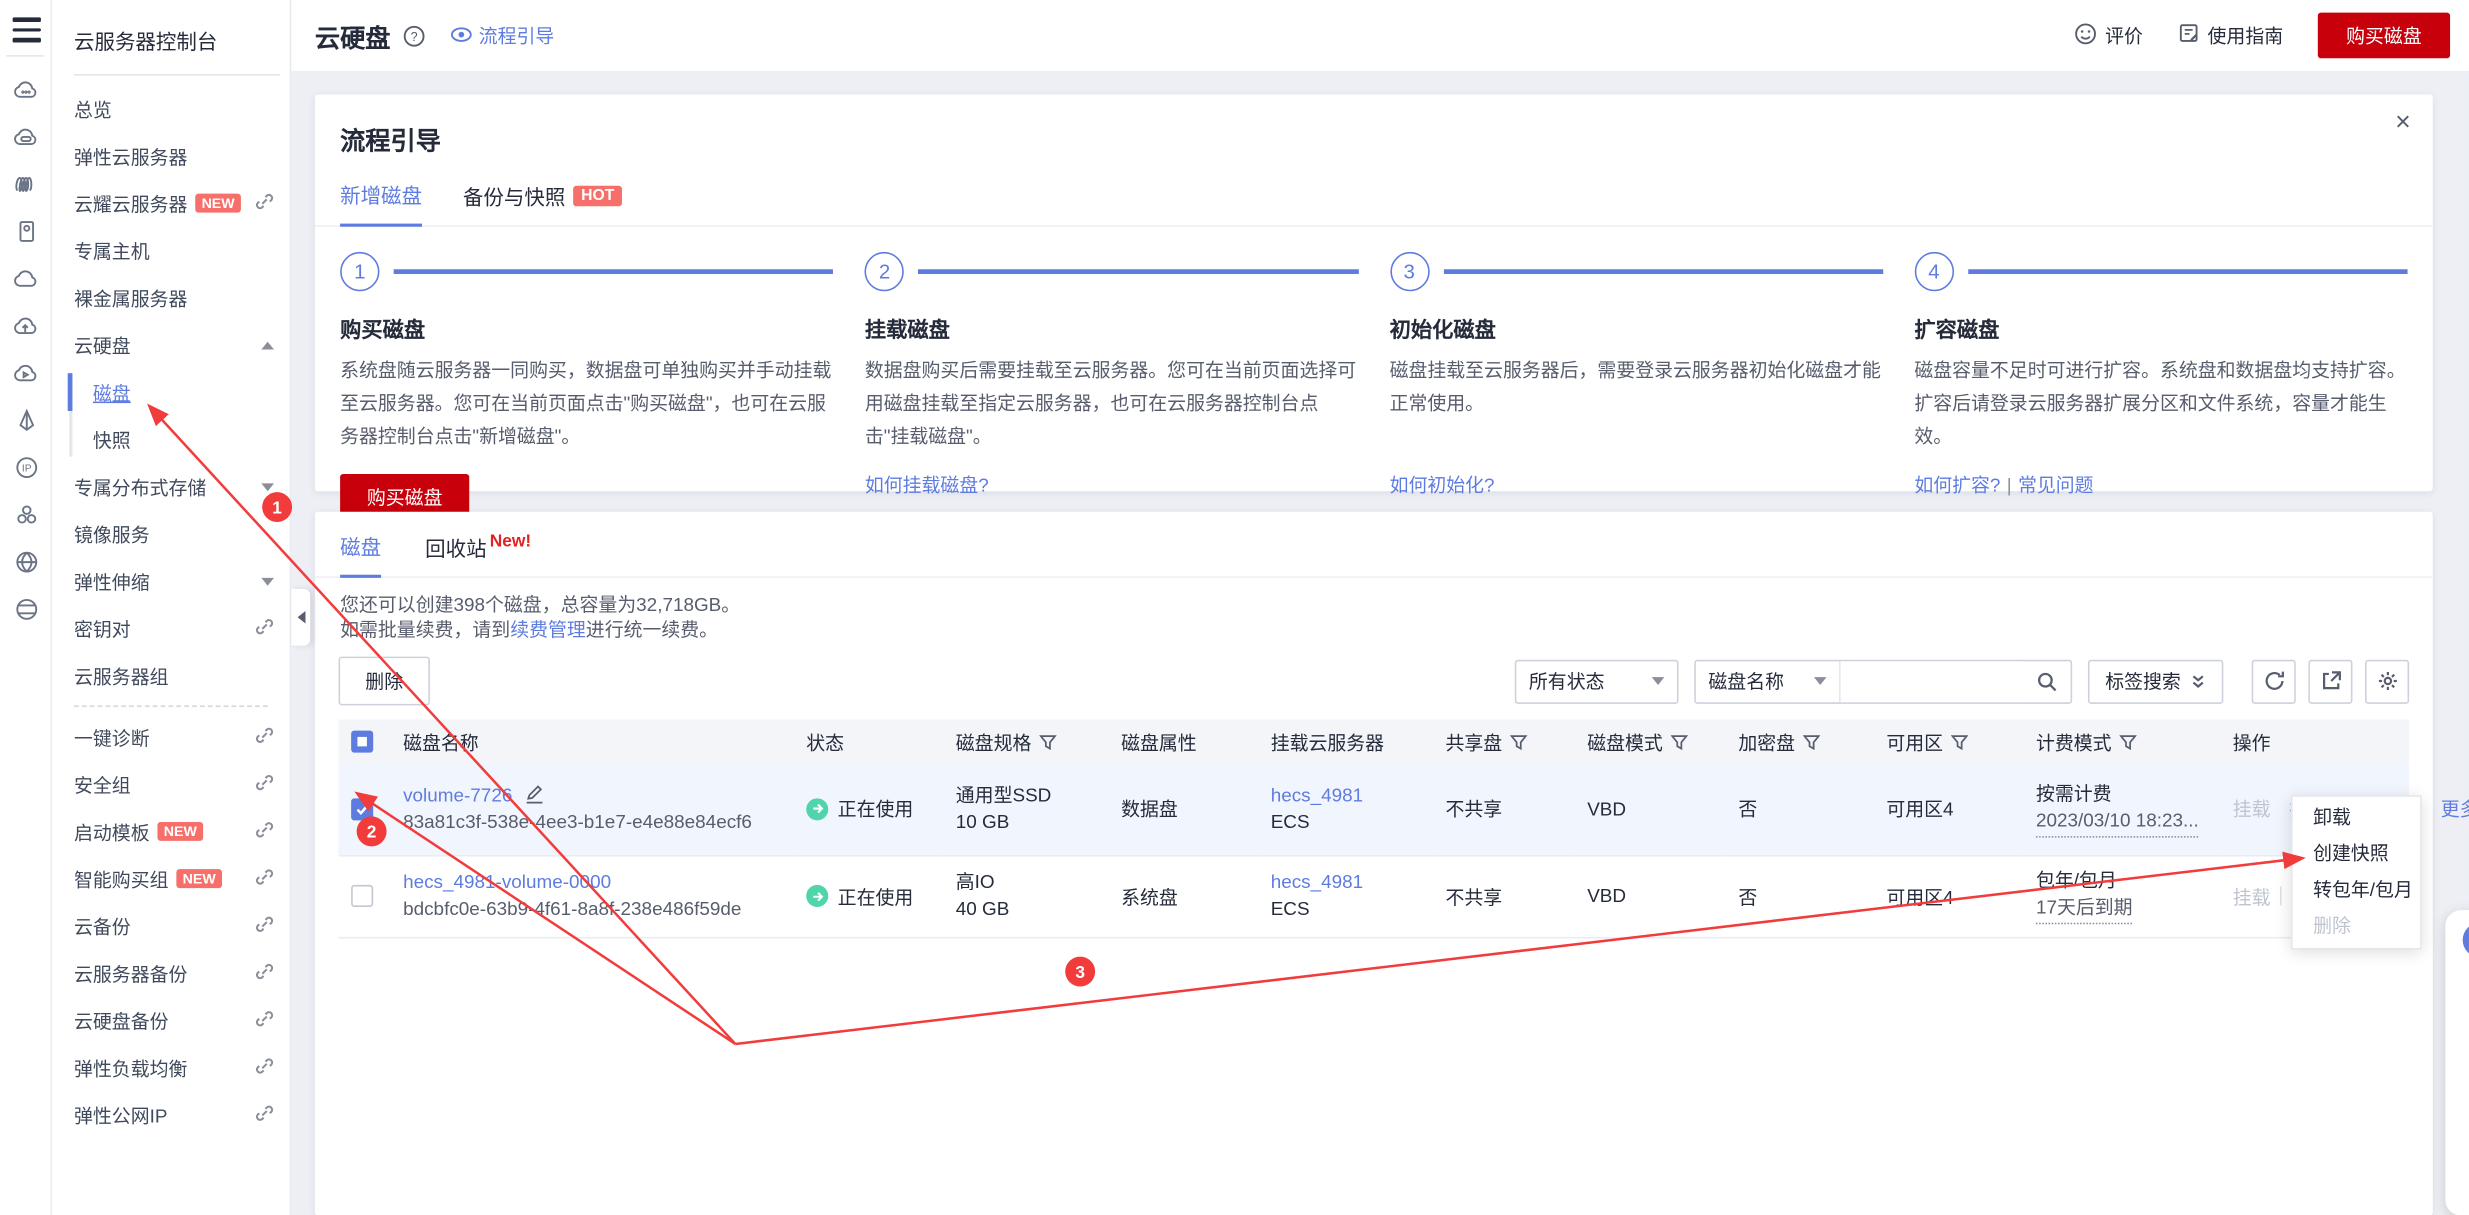 This screenshot has height=1215, width=2469. Describe the element at coordinates (26, 513) in the screenshot. I see `molecule-icon` at that location.